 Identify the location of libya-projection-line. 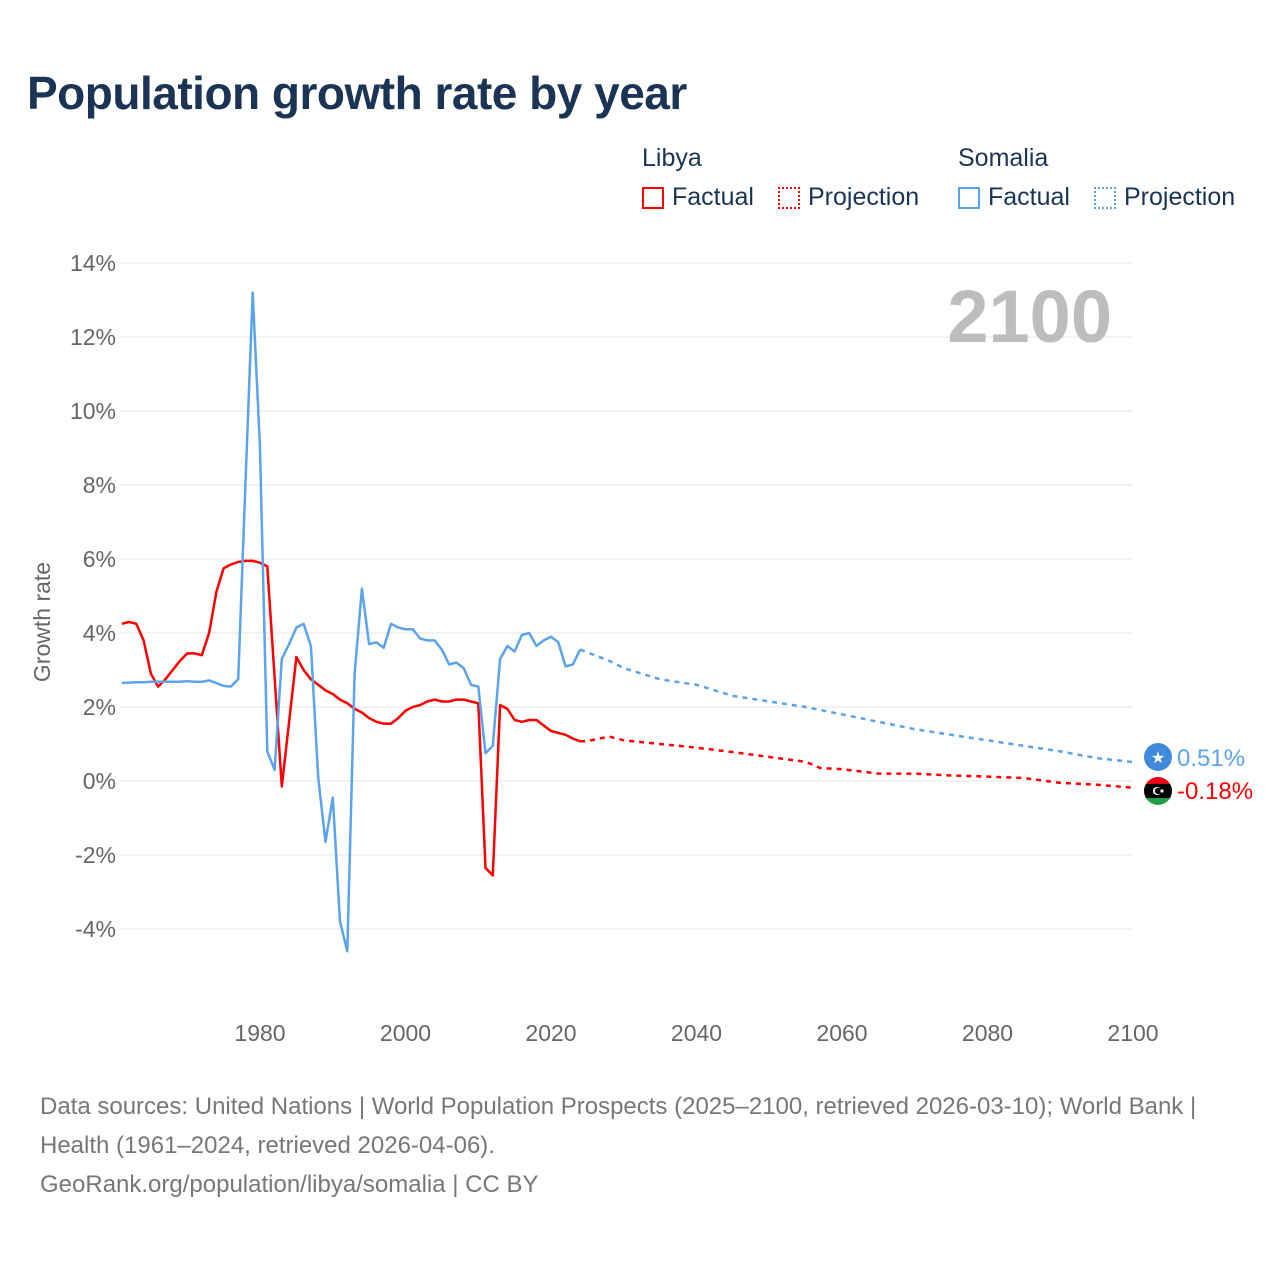
(857, 762).